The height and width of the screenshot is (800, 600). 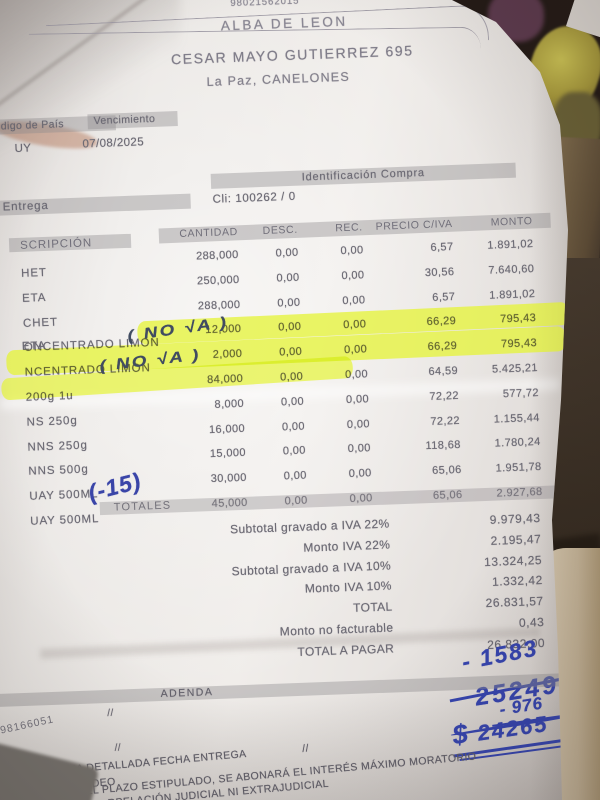 I want to click on item-price: 64,59, so click(x=443, y=371).